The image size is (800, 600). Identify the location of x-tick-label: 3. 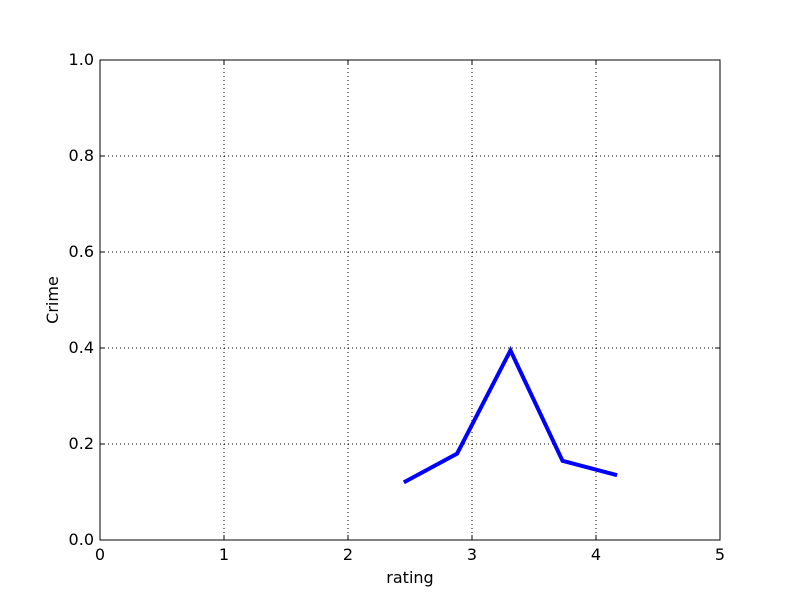
(472, 554).